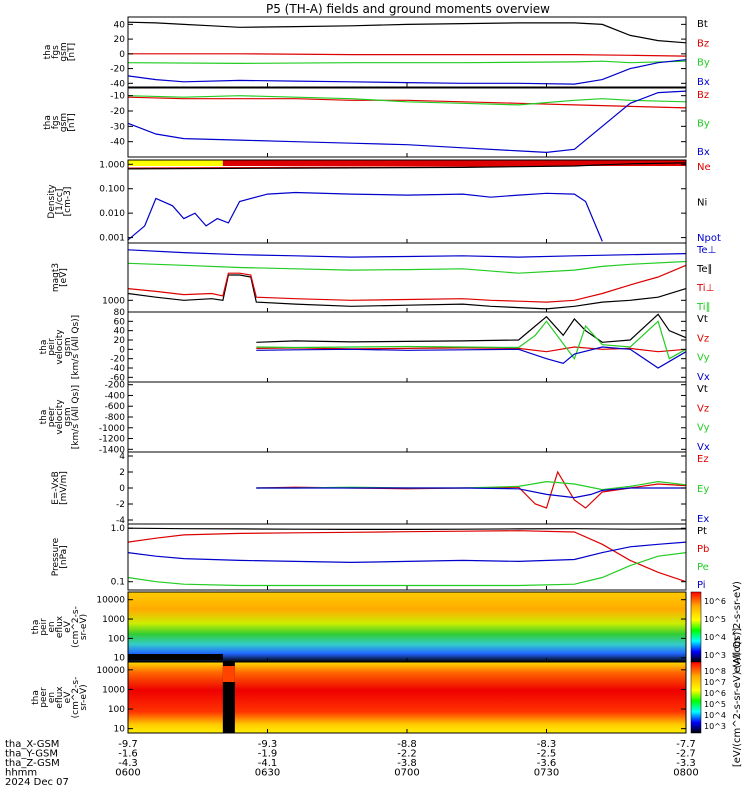  What do you see at coordinates (715, 671) in the screenshot?
I see `colorbar-tick-label: 10^8` at bounding box center [715, 671].